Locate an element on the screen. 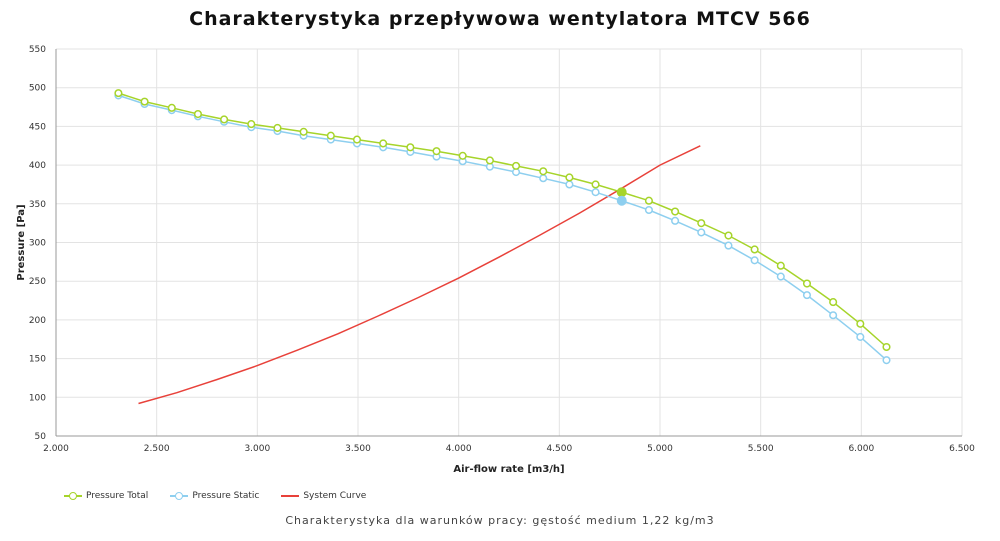 Image resolution: width=1000 pixels, height=541 pixels. legend-label-pressure-total: Pressure Total is located at coordinates (117, 496).